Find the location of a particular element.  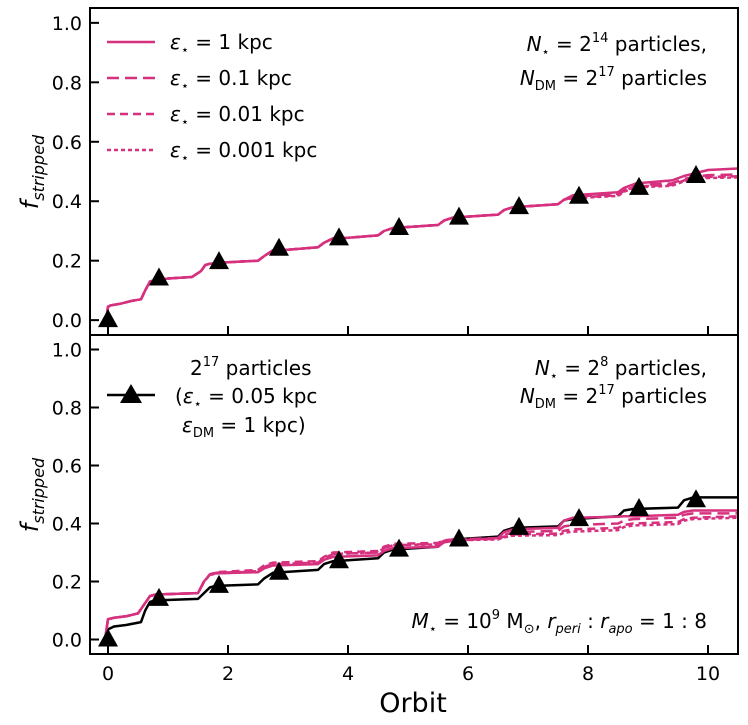

legend-label-eps-0.1: ε⋆ = 0.1 kpc is located at coordinates (231, 80).